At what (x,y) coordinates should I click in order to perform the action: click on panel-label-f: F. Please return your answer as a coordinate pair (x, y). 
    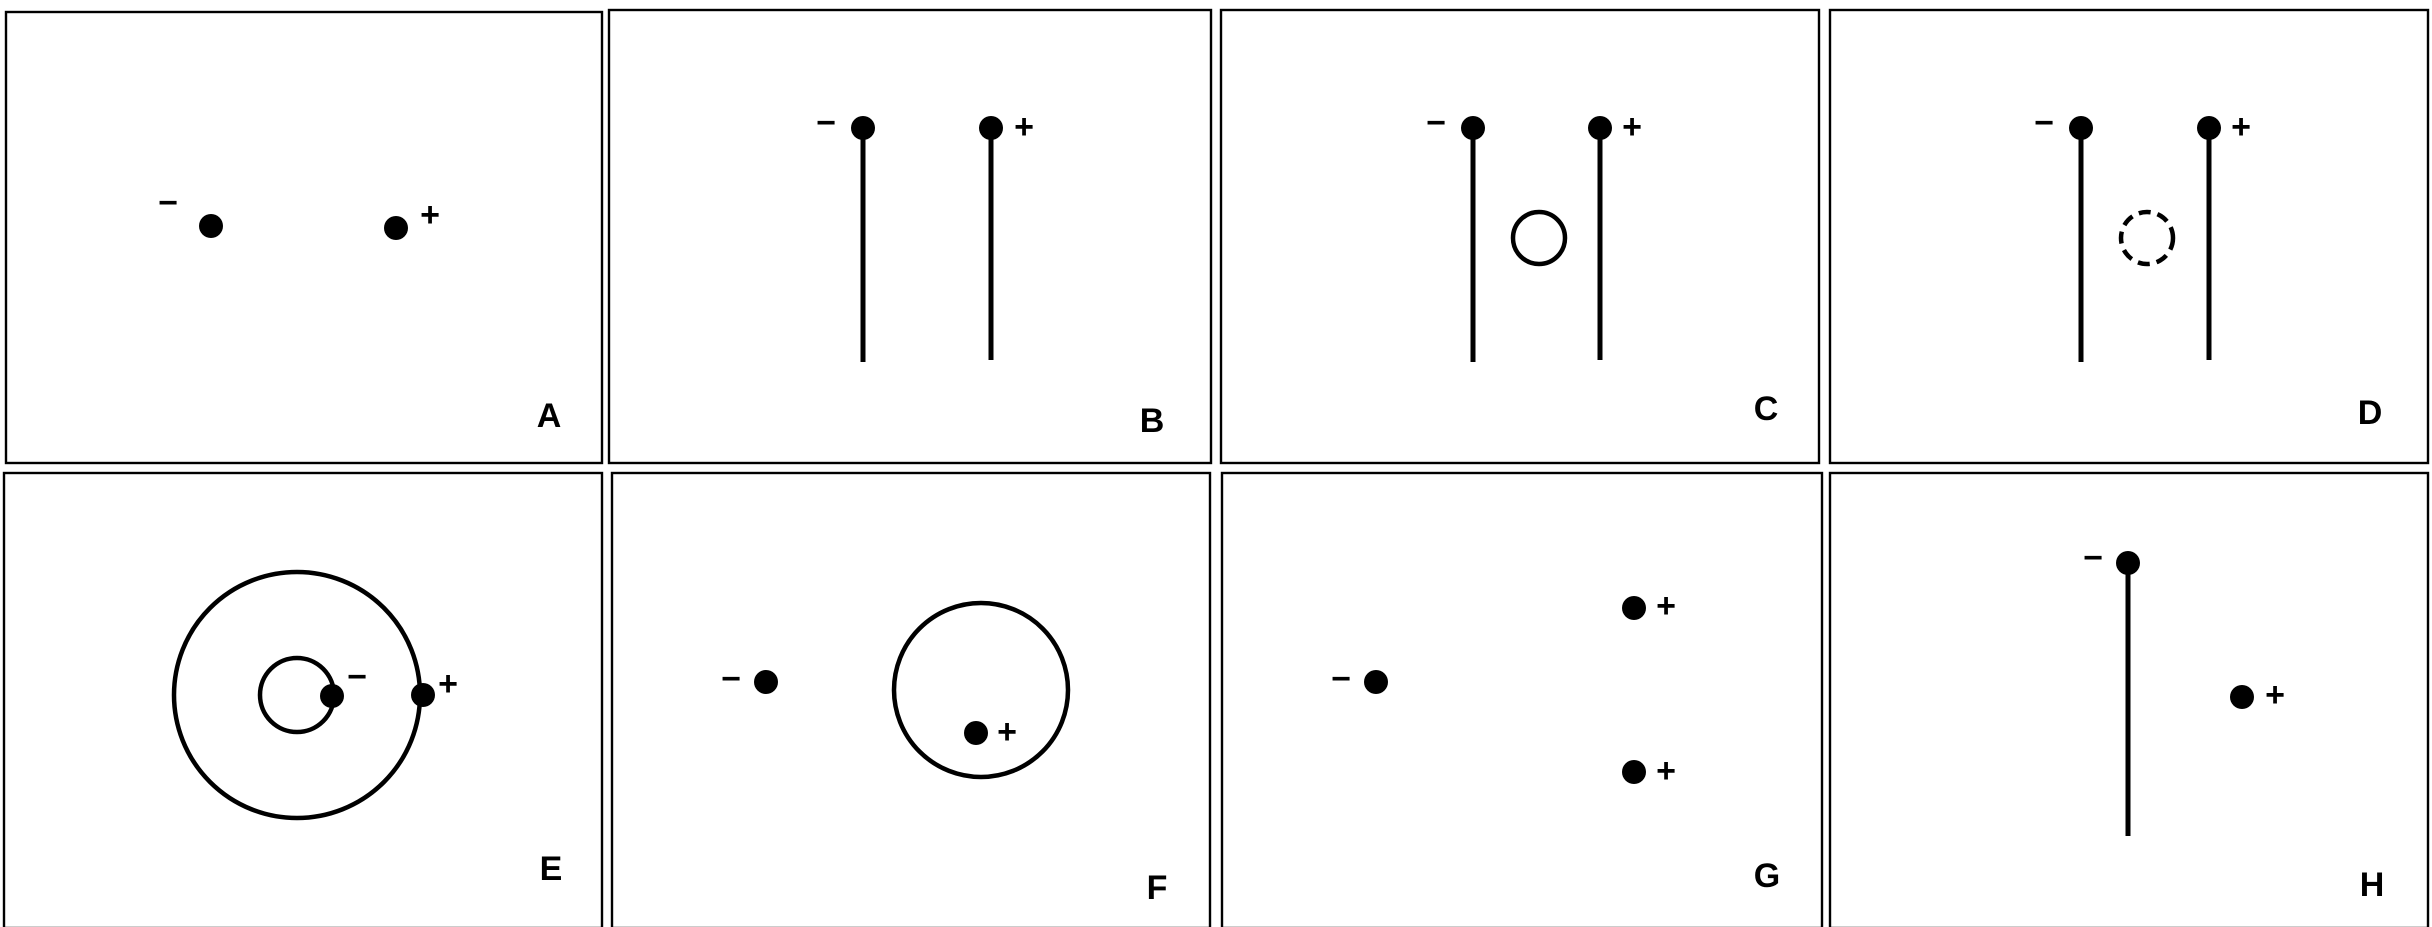
    Looking at the image, I should click on (1157, 888).